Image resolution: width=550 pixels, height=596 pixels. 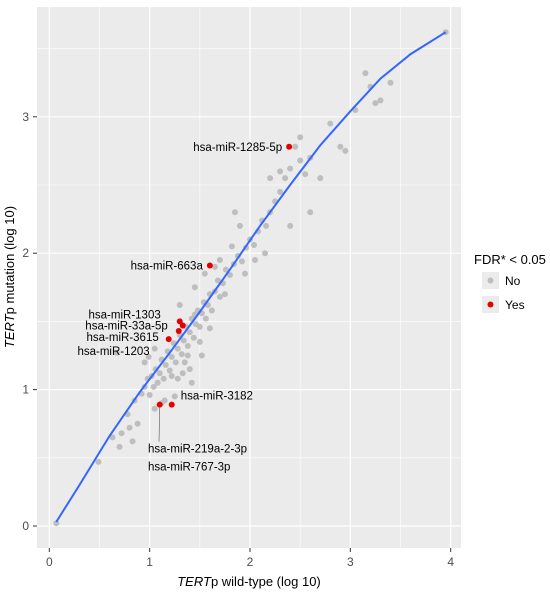 What do you see at coordinates (29, 321) in the screenshot?
I see `y-axis-ticks: 0 1 2 3` at bounding box center [29, 321].